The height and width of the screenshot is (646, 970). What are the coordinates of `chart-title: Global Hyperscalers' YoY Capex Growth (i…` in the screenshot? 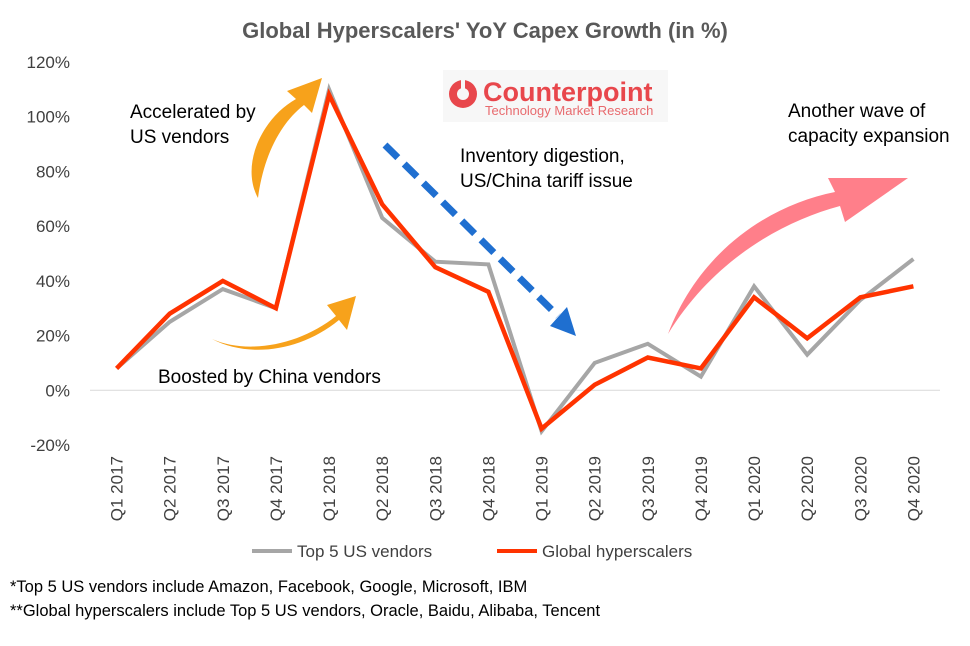 It's located at (485, 30).